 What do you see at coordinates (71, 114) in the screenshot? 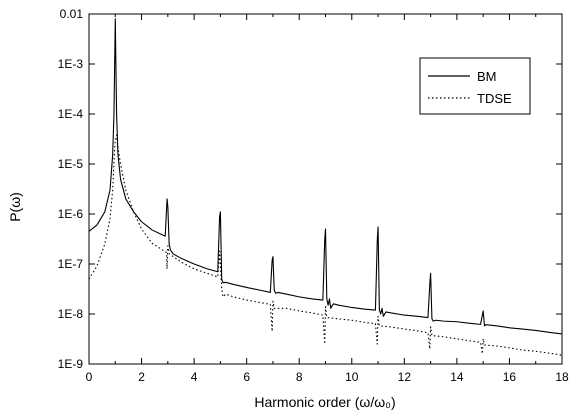
I see `y-tick-label: 1E-4` at bounding box center [71, 114].